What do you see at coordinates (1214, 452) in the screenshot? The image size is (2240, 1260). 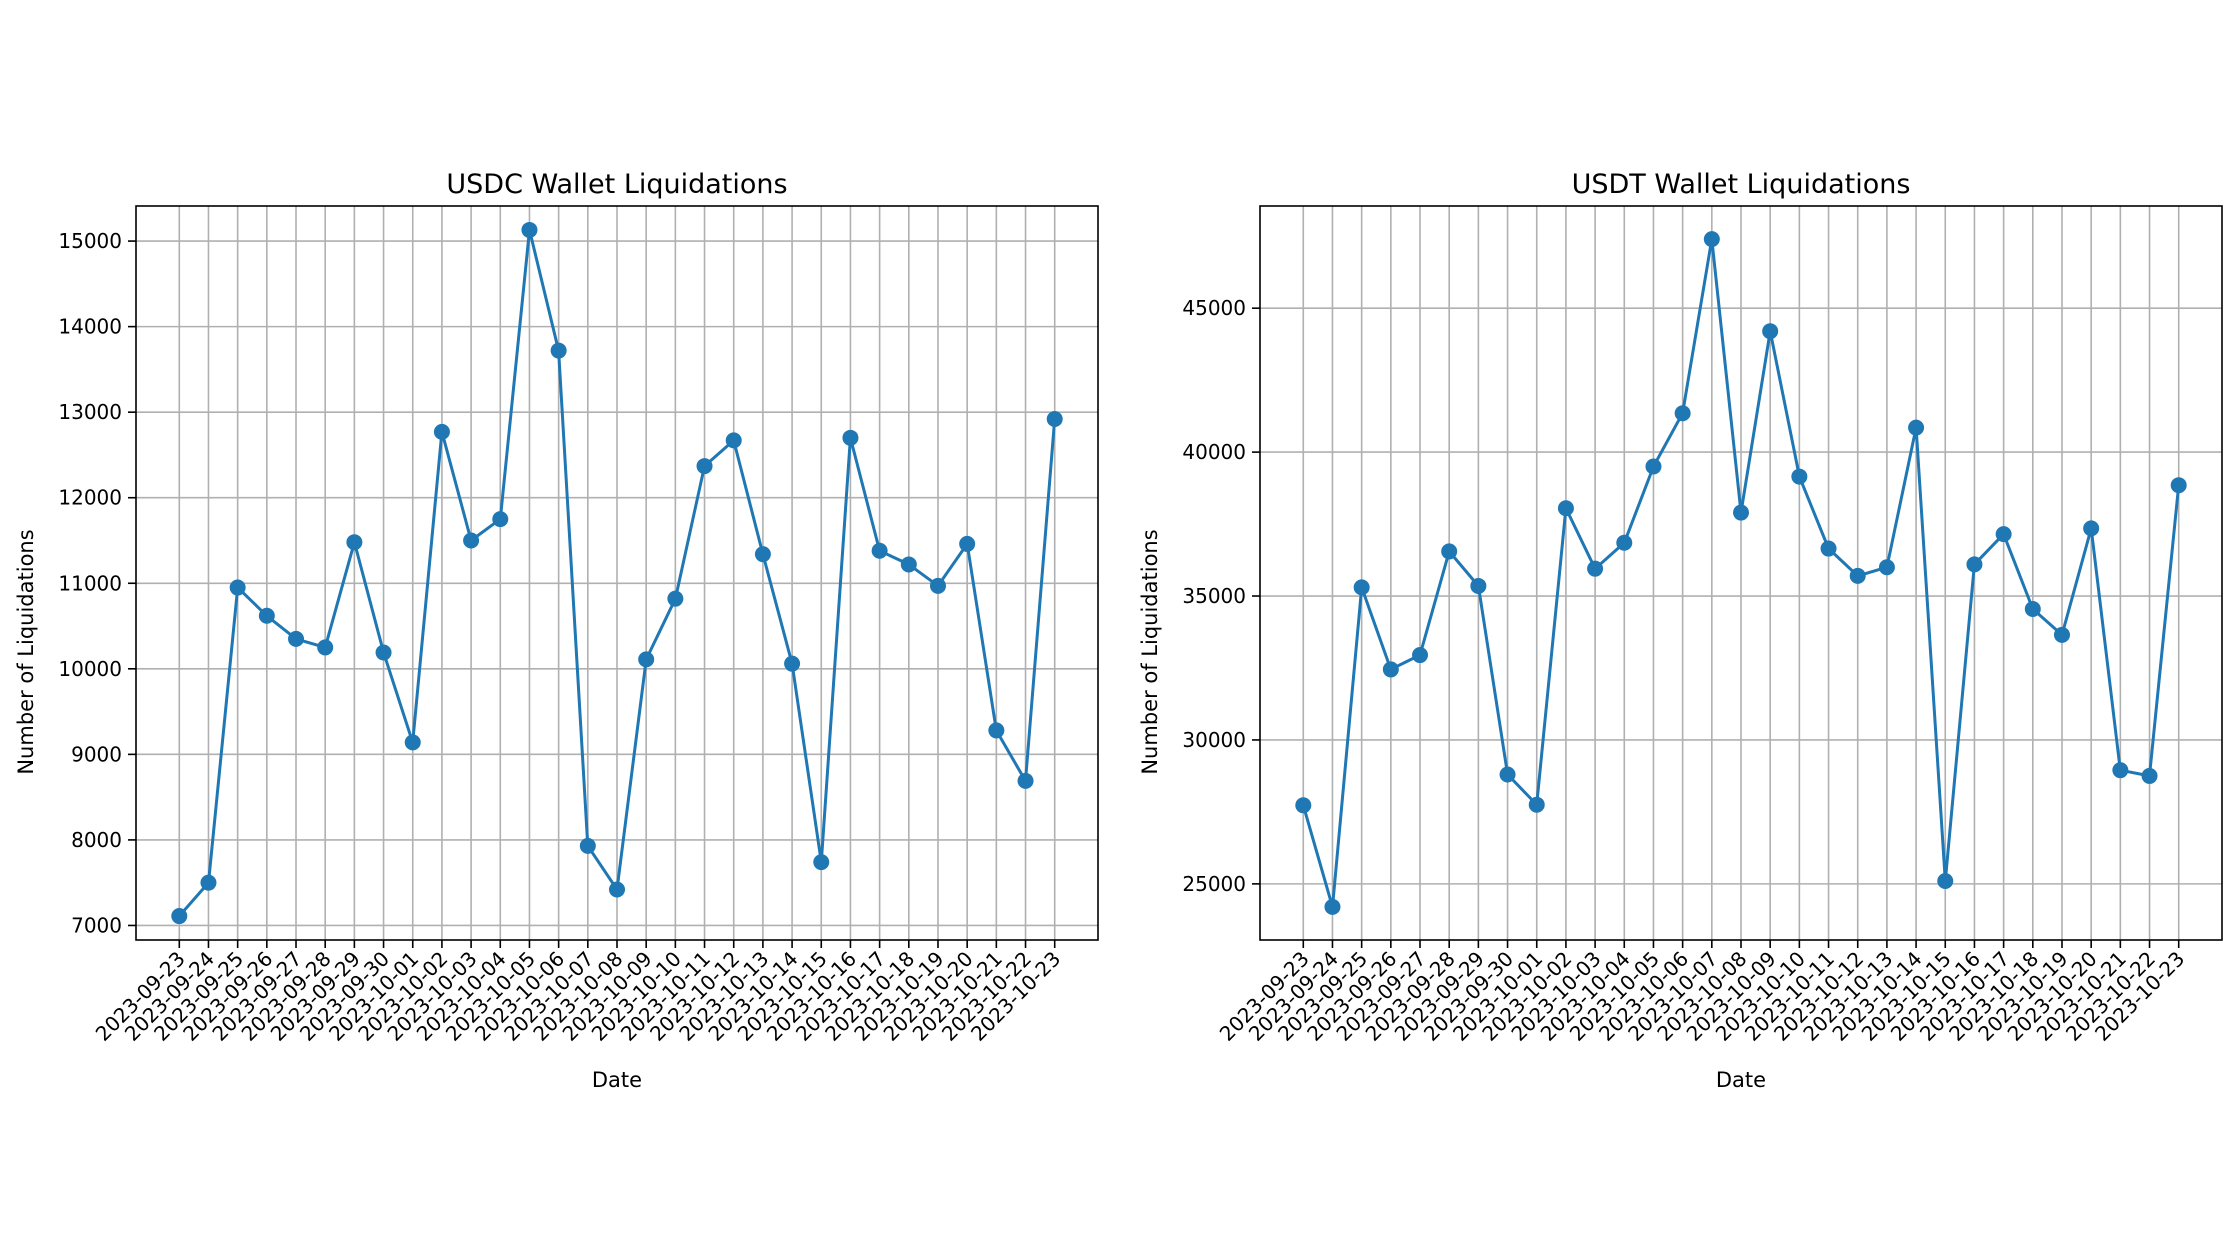 I see `usdt-y-tick-label: 40000` at bounding box center [1214, 452].